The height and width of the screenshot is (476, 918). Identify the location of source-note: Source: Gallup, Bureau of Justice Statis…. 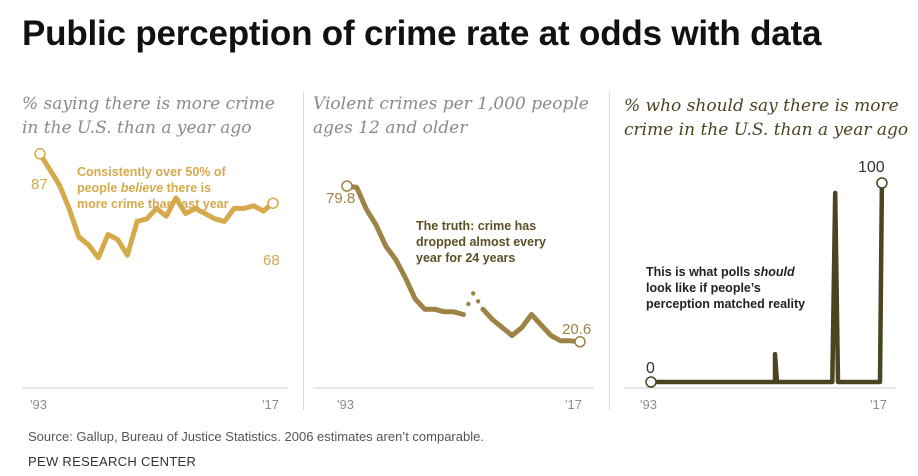
(256, 436).